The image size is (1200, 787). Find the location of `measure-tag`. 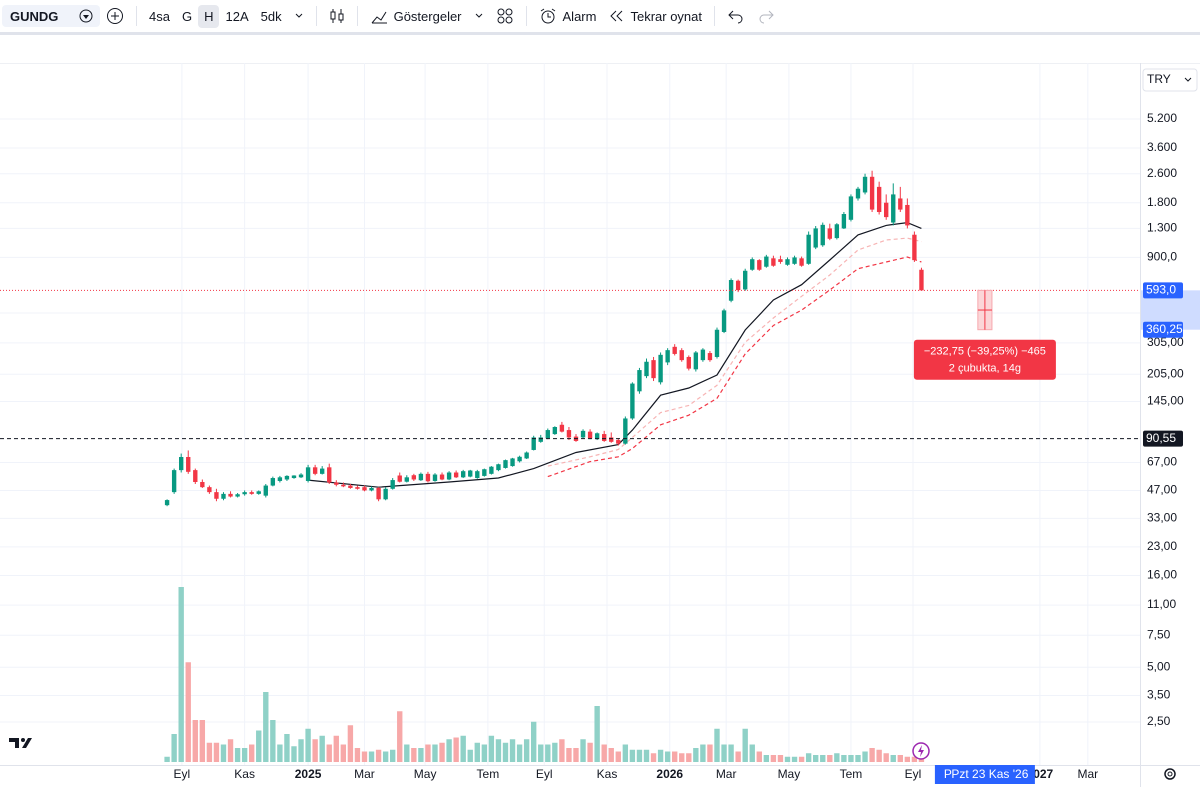

measure-tag is located at coordinates (1163, 329).